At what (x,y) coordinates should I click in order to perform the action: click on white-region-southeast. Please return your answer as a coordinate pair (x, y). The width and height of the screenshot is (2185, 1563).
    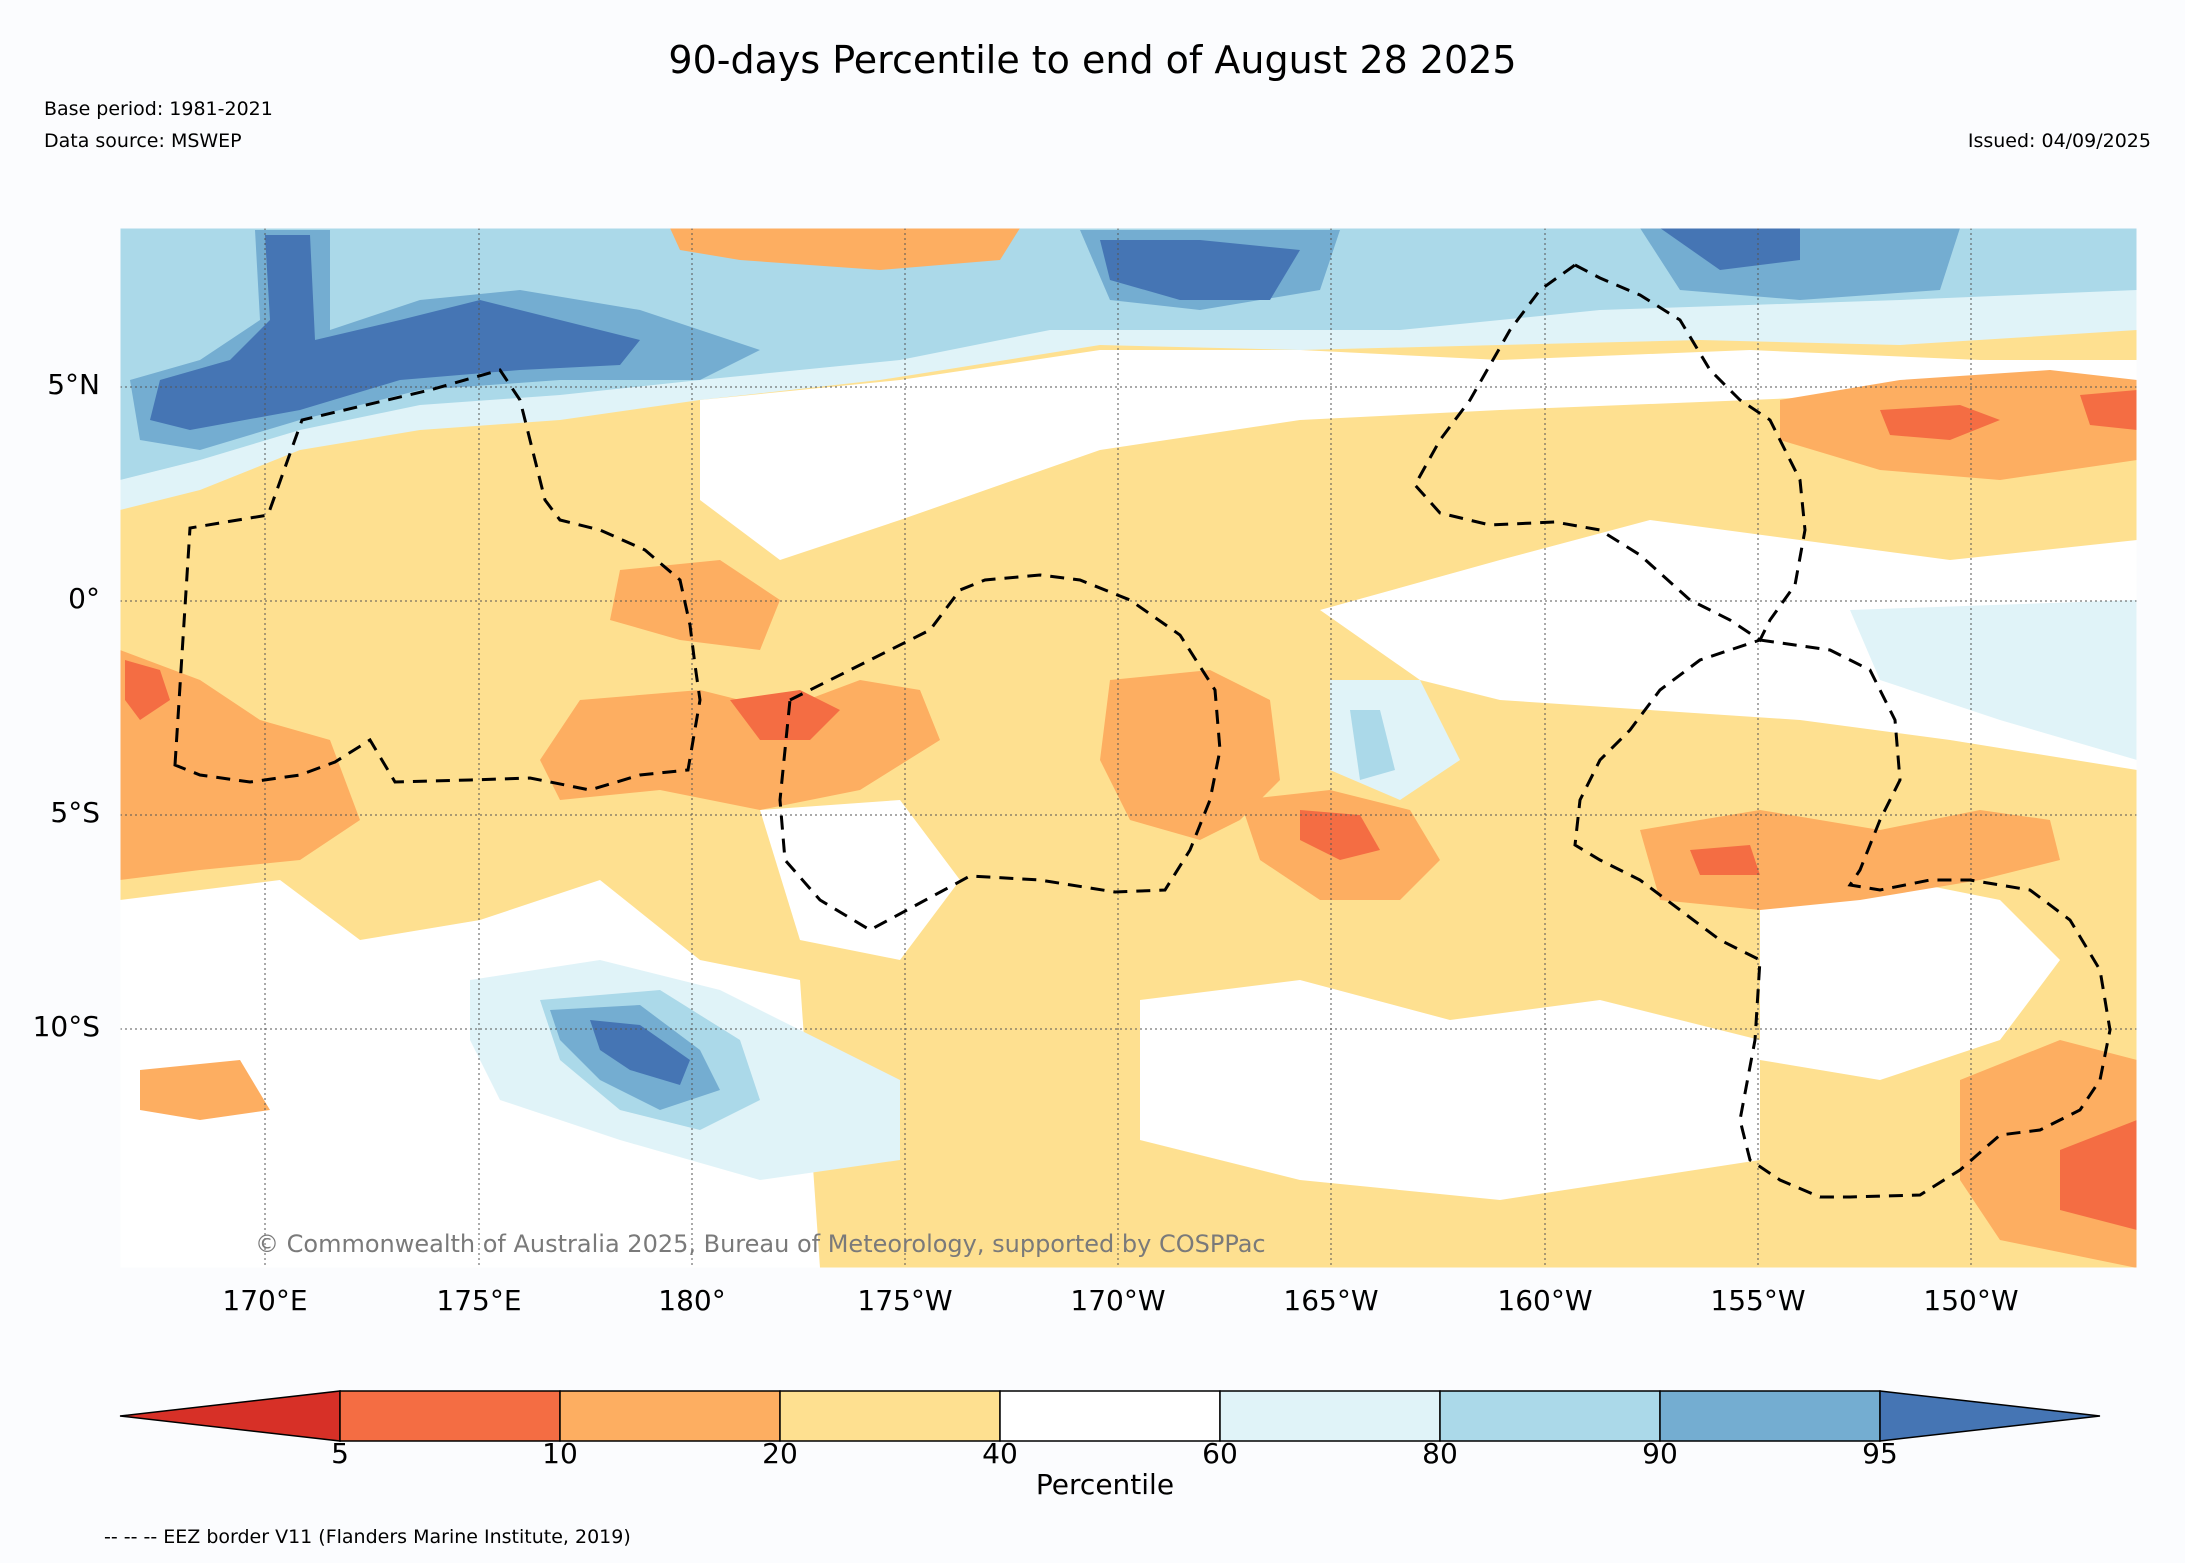
    Looking at the image, I should click on (1910, 980).